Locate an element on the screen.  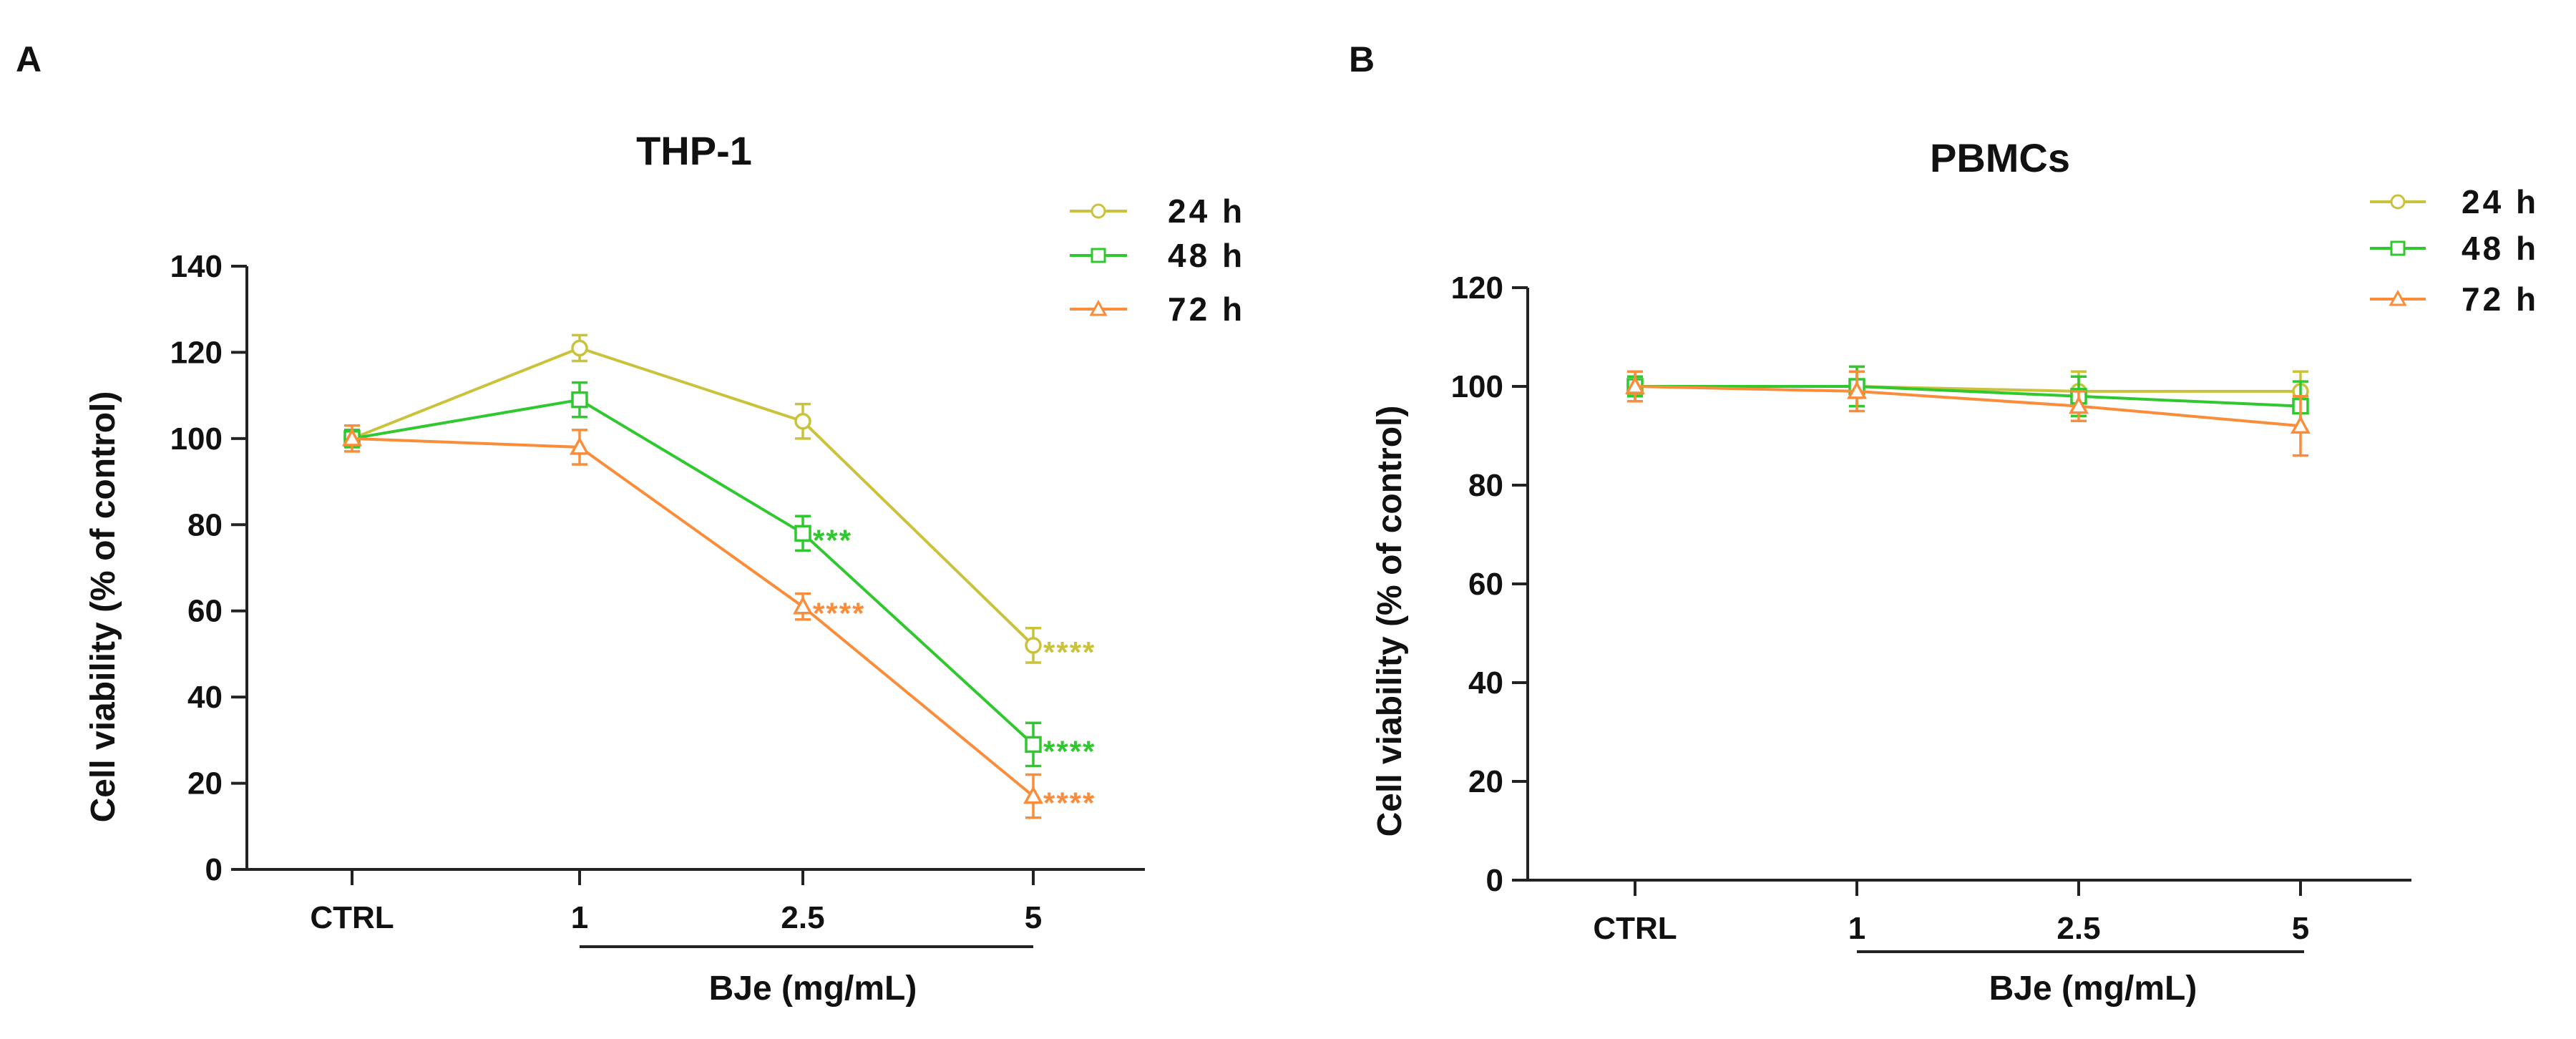
panel-b-x-axis-label: BJe (mg/mL) is located at coordinates (2093, 989).